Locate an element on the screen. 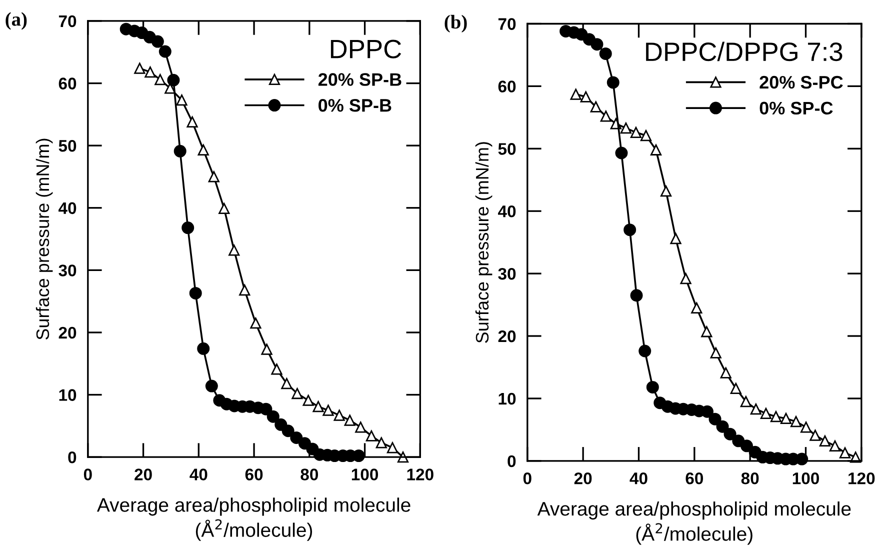 The image size is (879, 552). text: (b) is located at coordinates (455, 23).